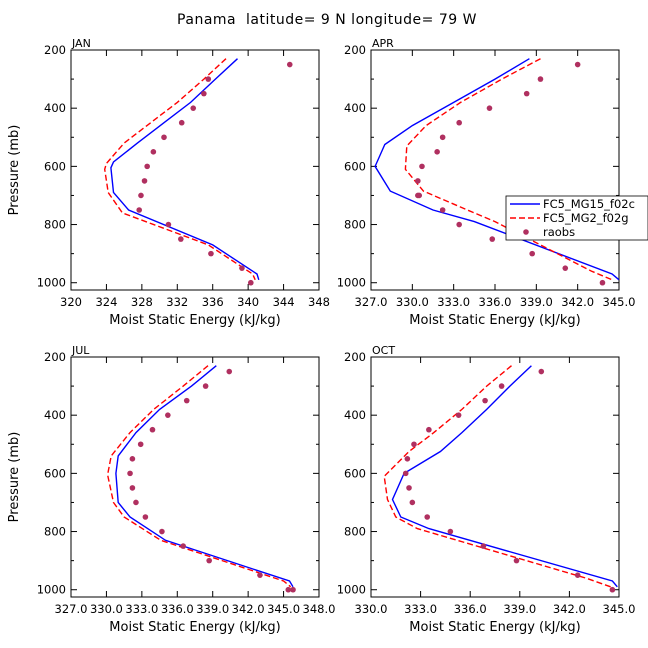 This screenshot has width=648, height=648. What do you see at coordinates (619, 609) in the screenshot?
I see `x-tick-label: 345.0` at bounding box center [619, 609].